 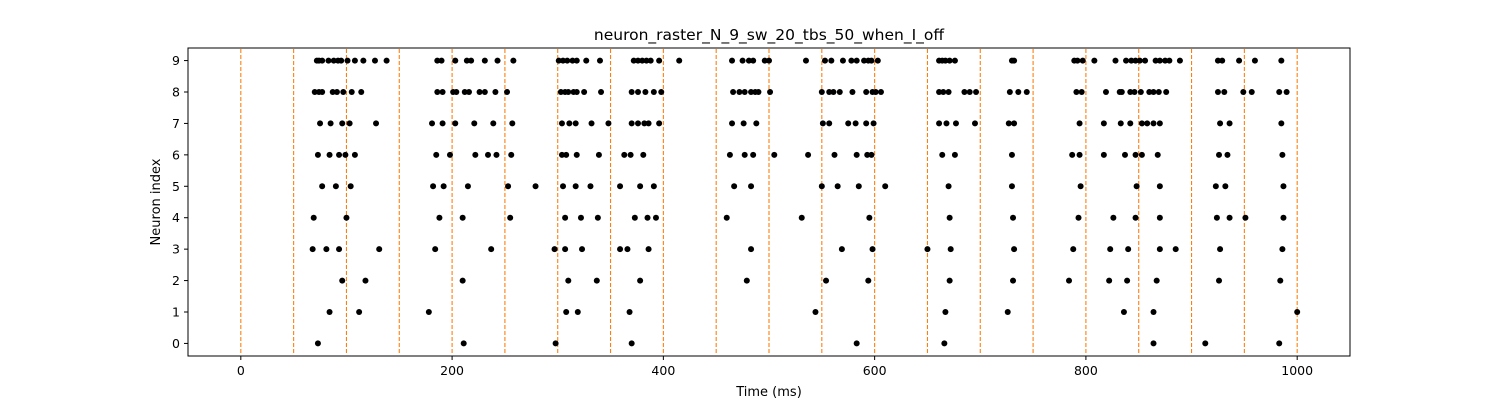 What do you see at coordinates (241, 370) in the screenshot?
I see `x-tick-label: 0` at bounding box center [241, 370].